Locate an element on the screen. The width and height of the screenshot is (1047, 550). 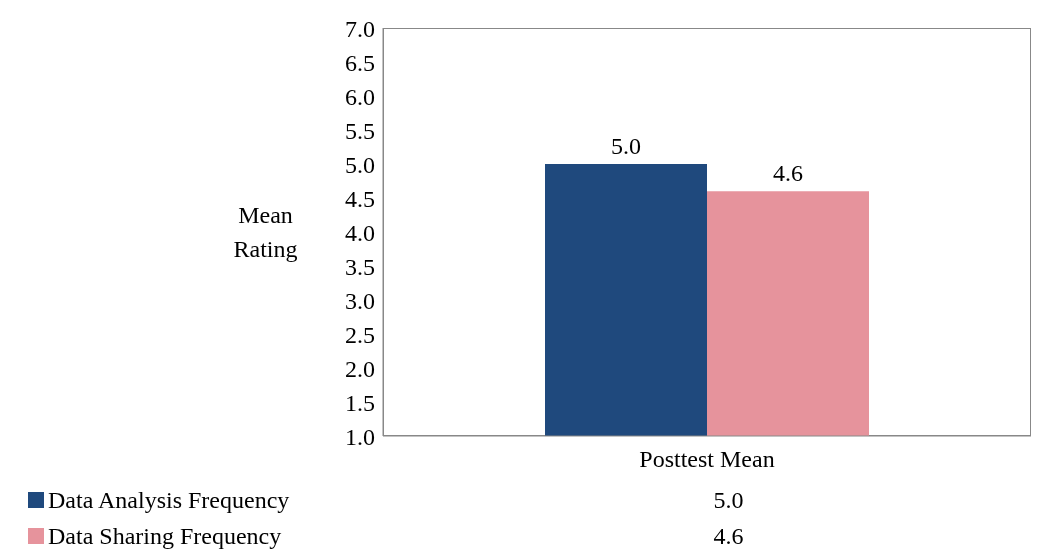
y-tick-label: 2.5 is located at coordinates (360, 334).